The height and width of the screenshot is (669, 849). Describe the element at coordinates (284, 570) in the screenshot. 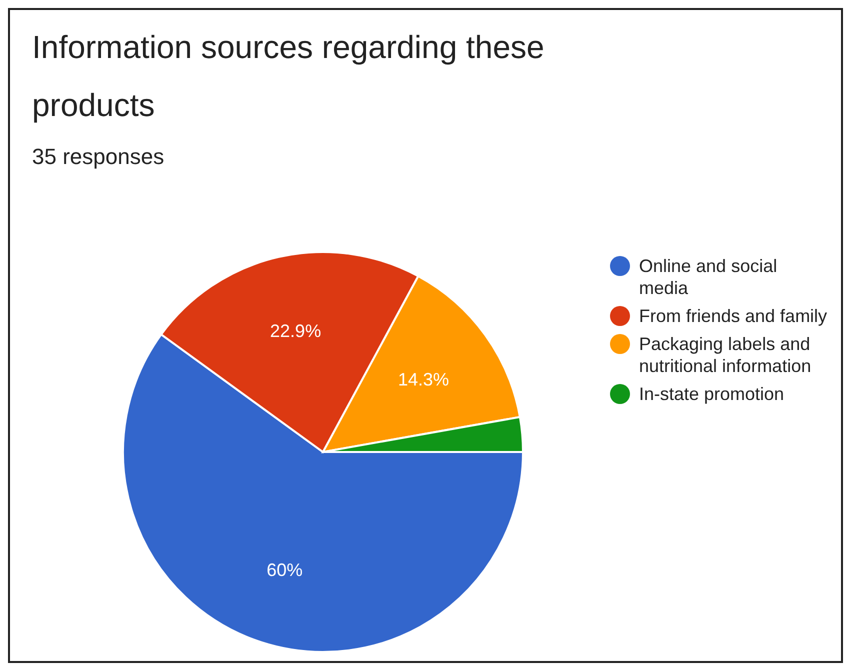

I see `data-label: 60%` at that location.